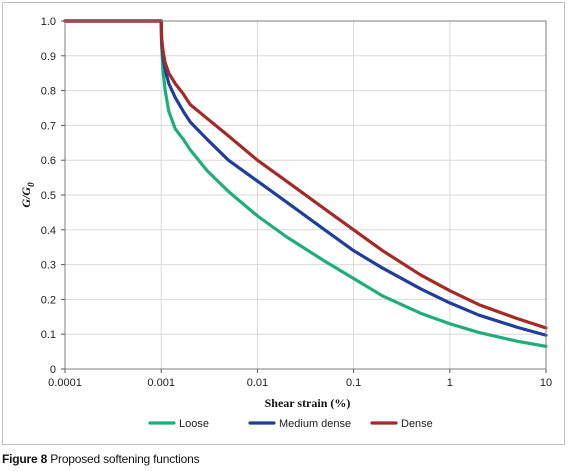 The width and height of the screenshot is (569, 471). Describe the element at coordinates (48, 266) in the screenshot. I see `y-tick-label: 0.3` at that location.